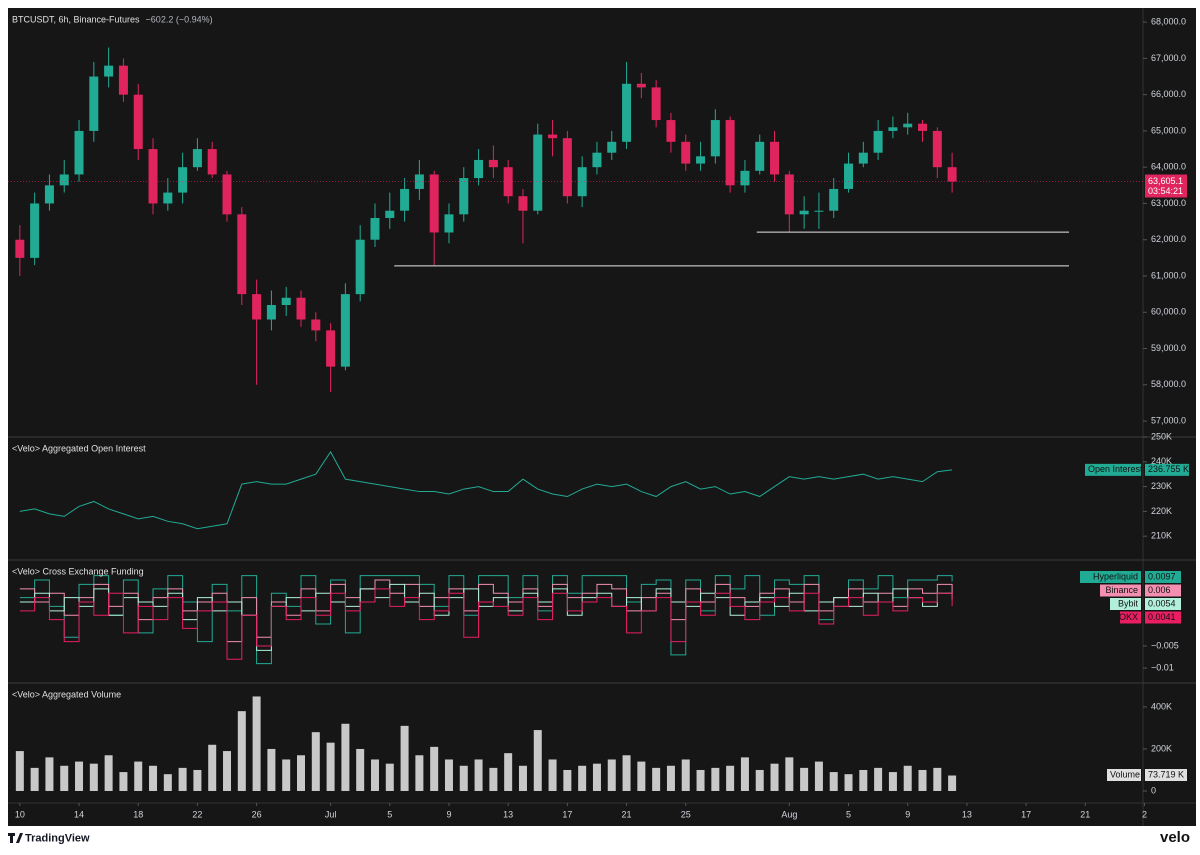  Describe the element at coordinates (1168, 167) in the screenshot. I see `y-tick-label: 64,000.0` at that location.